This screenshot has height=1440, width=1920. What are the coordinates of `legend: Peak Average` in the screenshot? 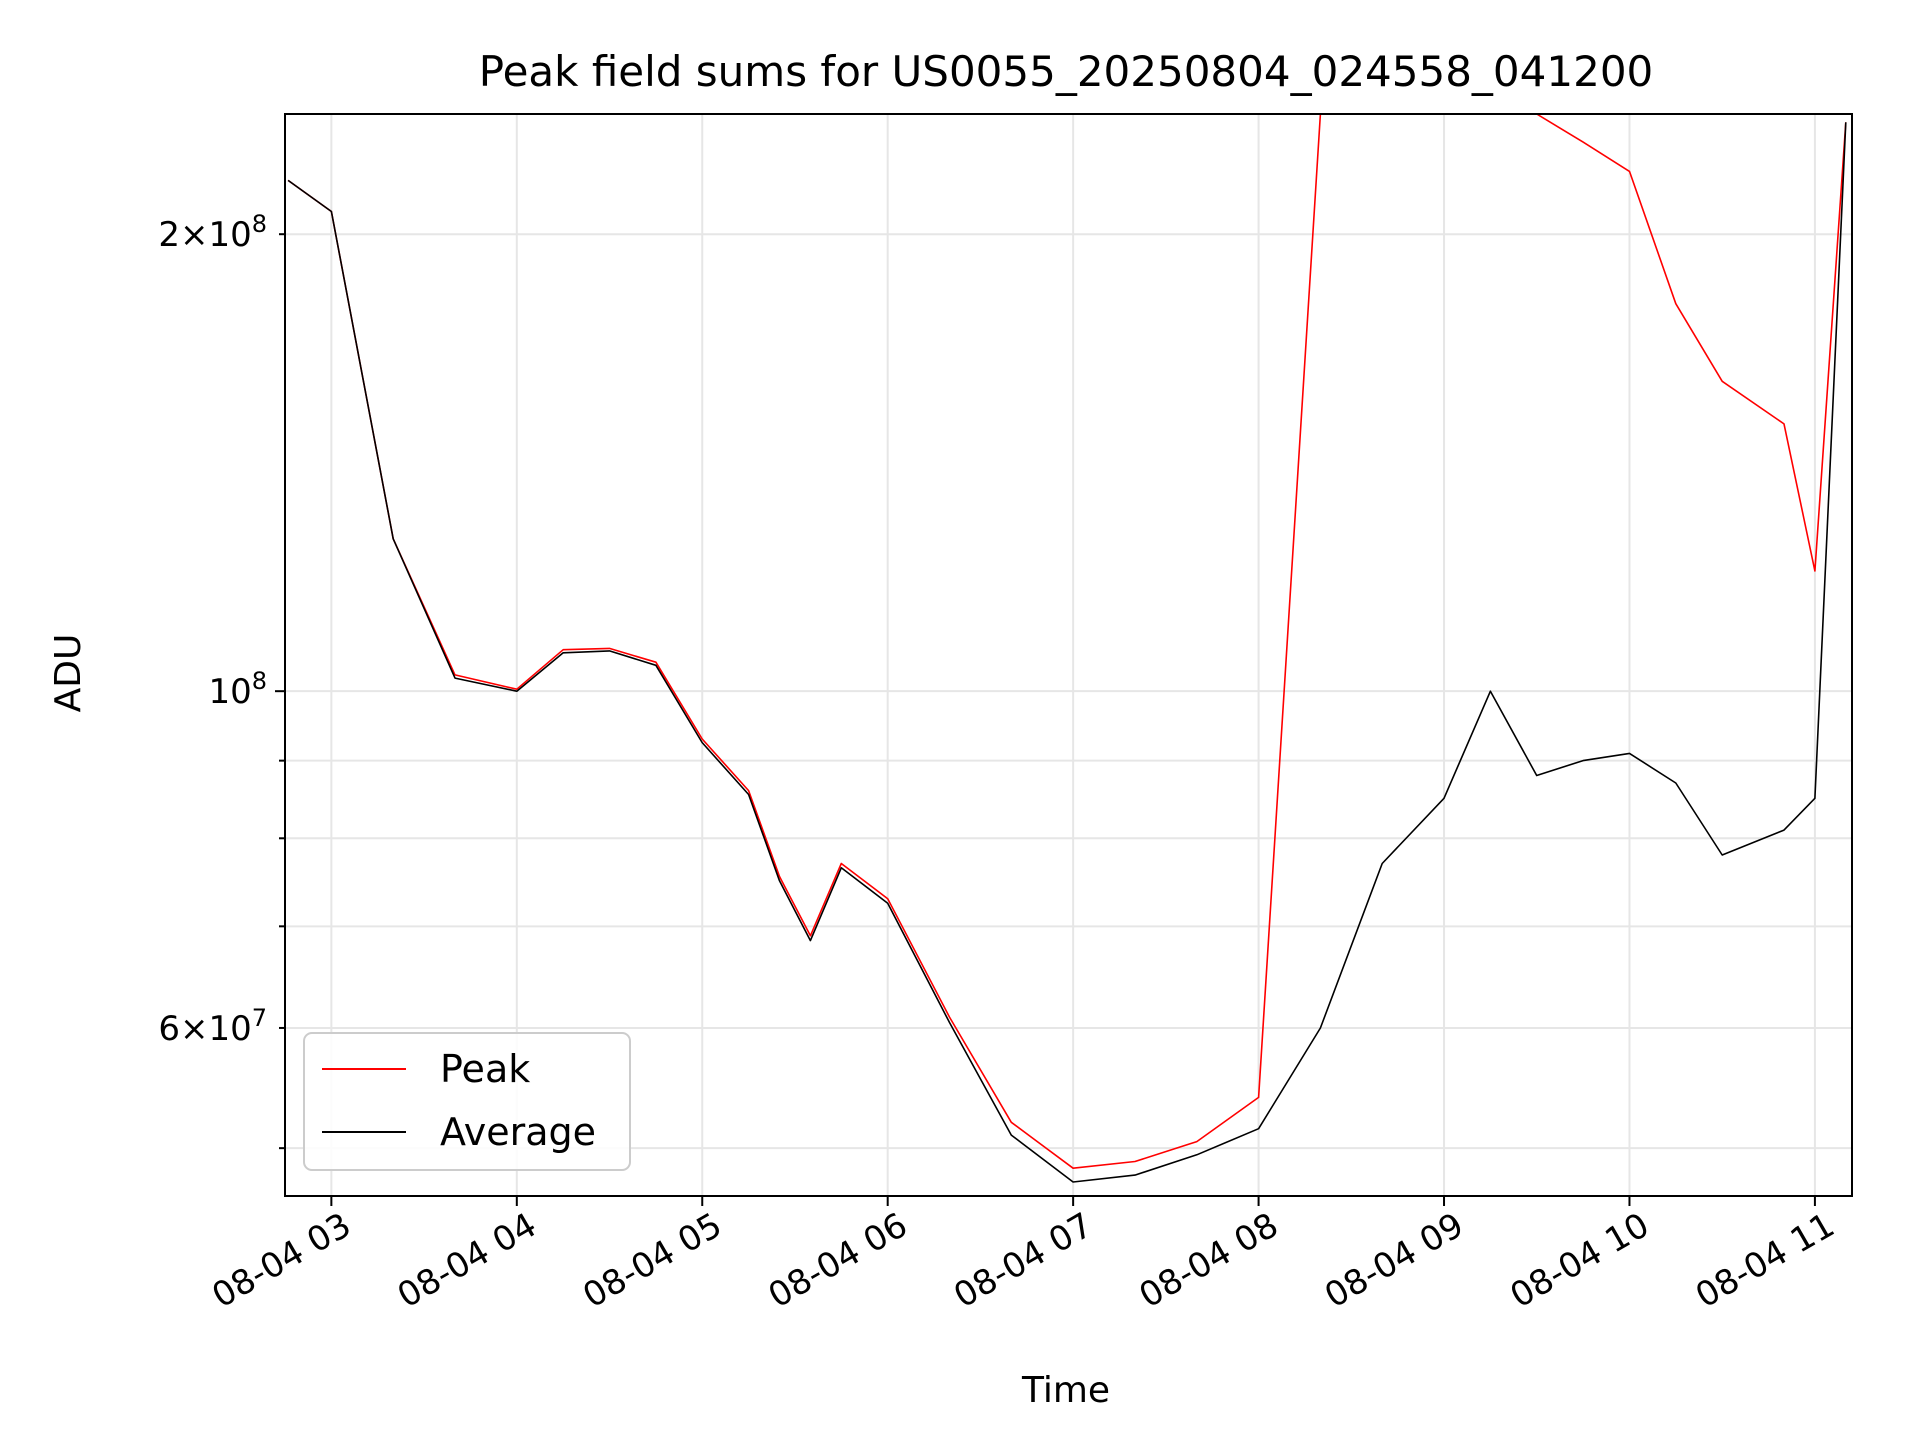 It's located at (467, 1101).